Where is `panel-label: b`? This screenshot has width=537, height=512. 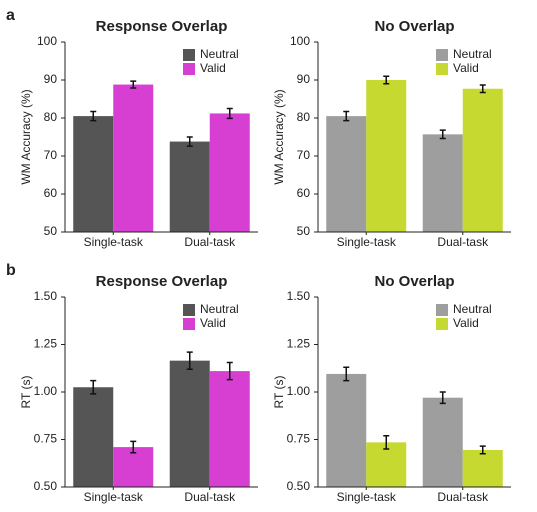
panel-label: b is located at coordinates (11, 270).